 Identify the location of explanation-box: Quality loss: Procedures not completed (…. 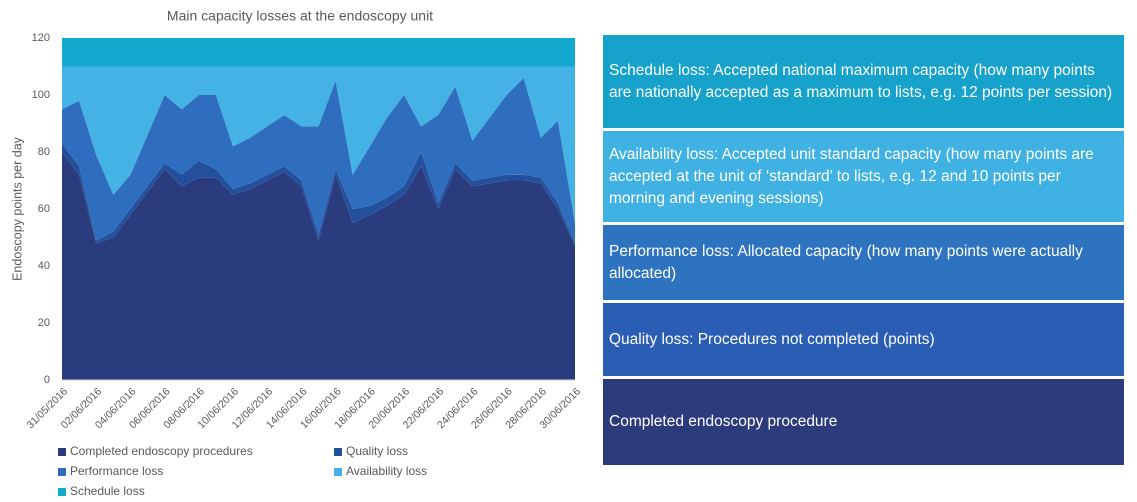
(863, 339).